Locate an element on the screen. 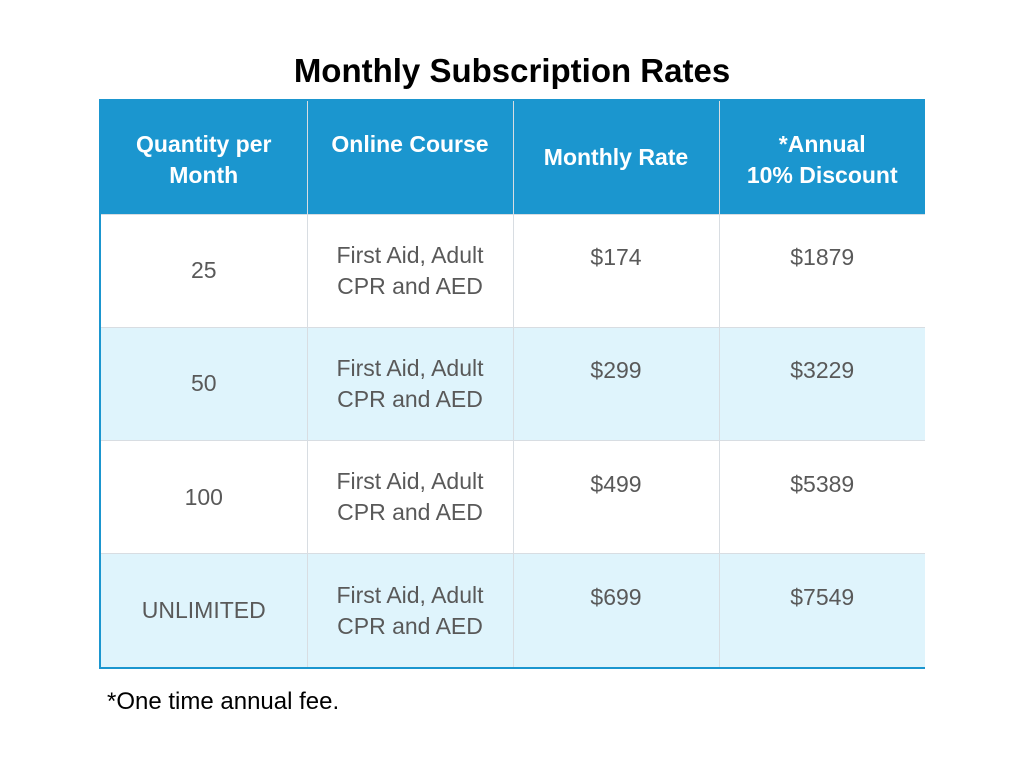 The width and height of the screenshot is (1024, 768). monthly-rate-cell: $299 is located at coordinates (616, 384).